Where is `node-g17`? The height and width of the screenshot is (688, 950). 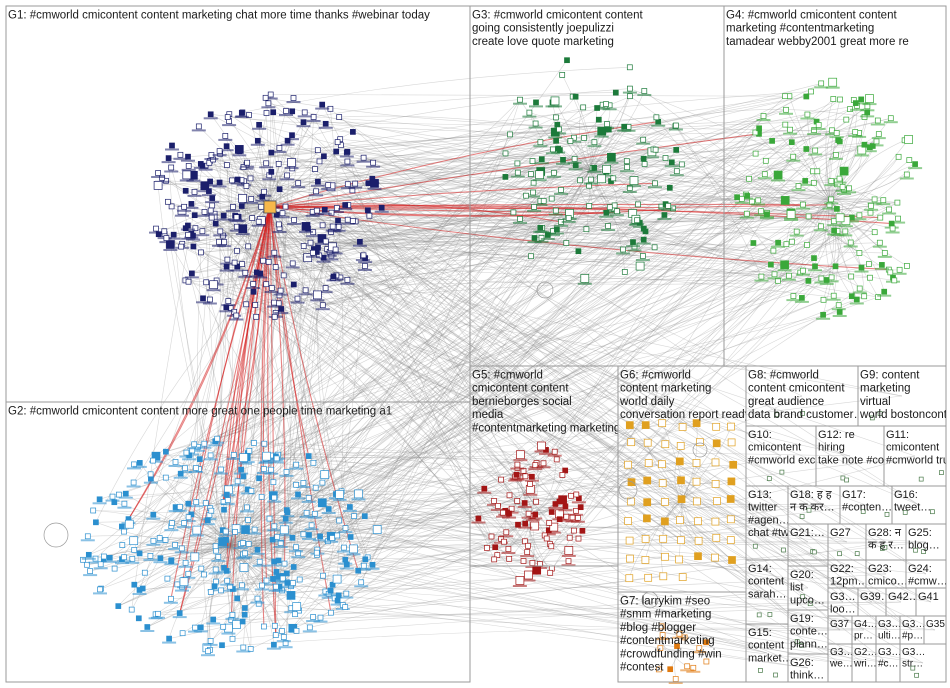 node-g17 is located at coordinates (863, 511).